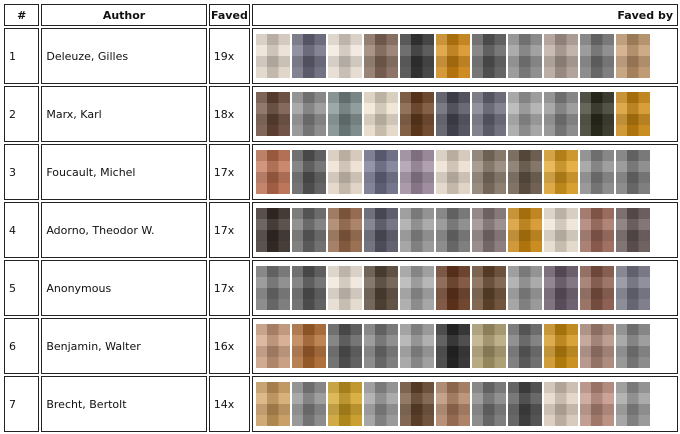 This screenshot has width=680, height=434. Describe the element at coordinates (22, 172) in the screenshot. I see `row-number: 3` at that location.